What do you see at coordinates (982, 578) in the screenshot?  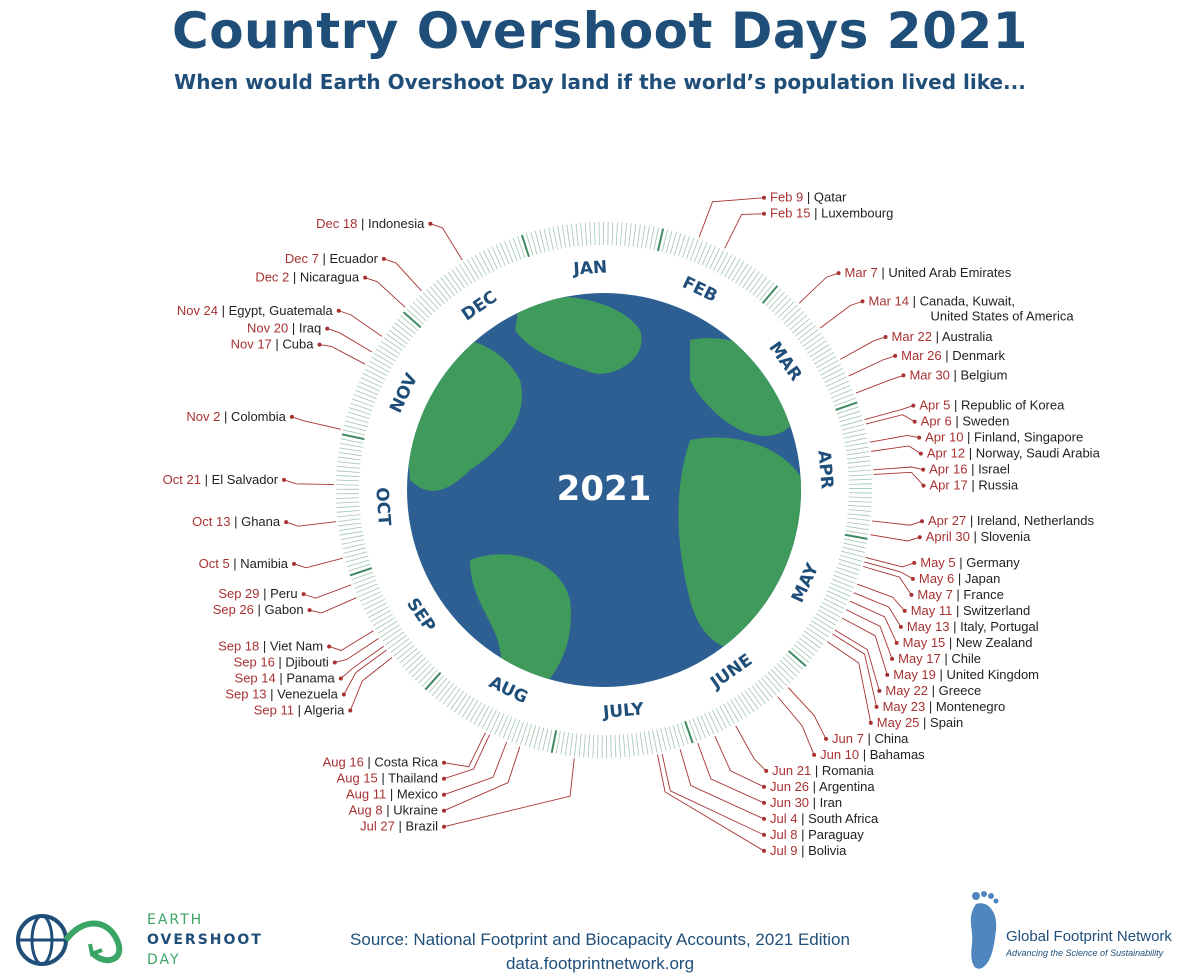 I see `label-country: Japan` at bounding box center [982, 578].